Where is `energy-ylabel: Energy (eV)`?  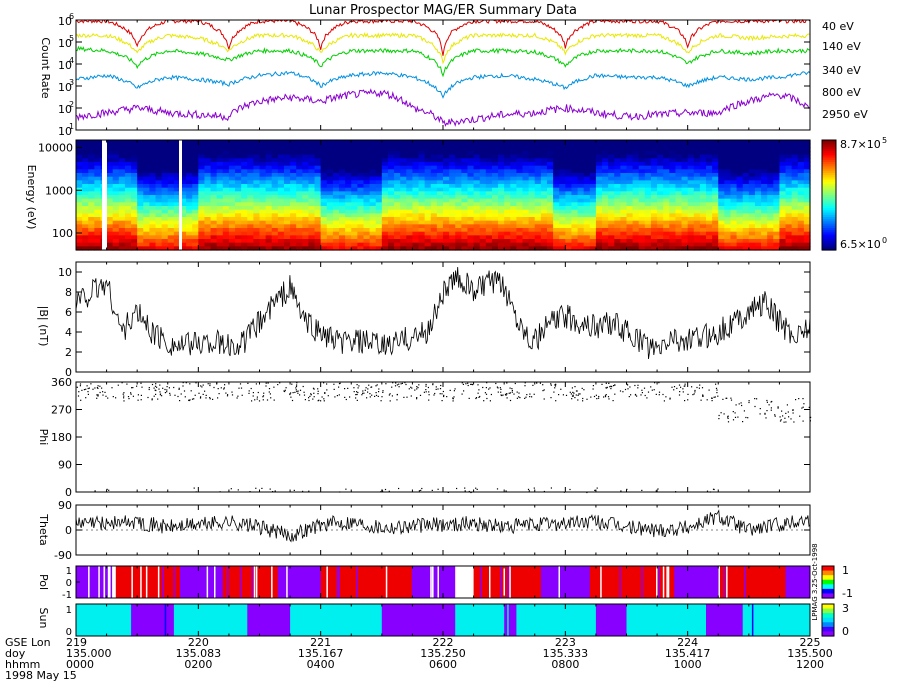
energy-ylabel: Energy (eV) is located at coordinates (31, 197).